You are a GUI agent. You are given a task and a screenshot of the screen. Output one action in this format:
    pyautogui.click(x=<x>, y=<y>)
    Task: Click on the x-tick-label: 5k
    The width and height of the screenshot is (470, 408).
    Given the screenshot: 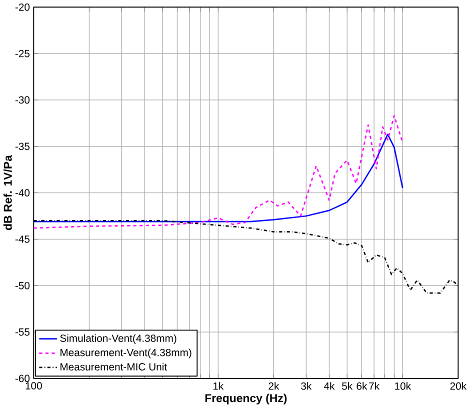 What is the action you would take?
    pyautogui.click(x=347, y=386)
    